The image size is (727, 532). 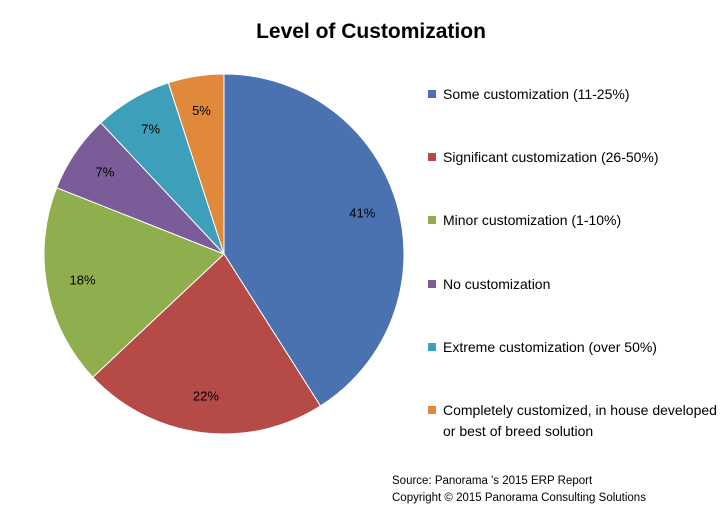 I want to click on chart-title: Level of Customization, so click(x=371, y=31).